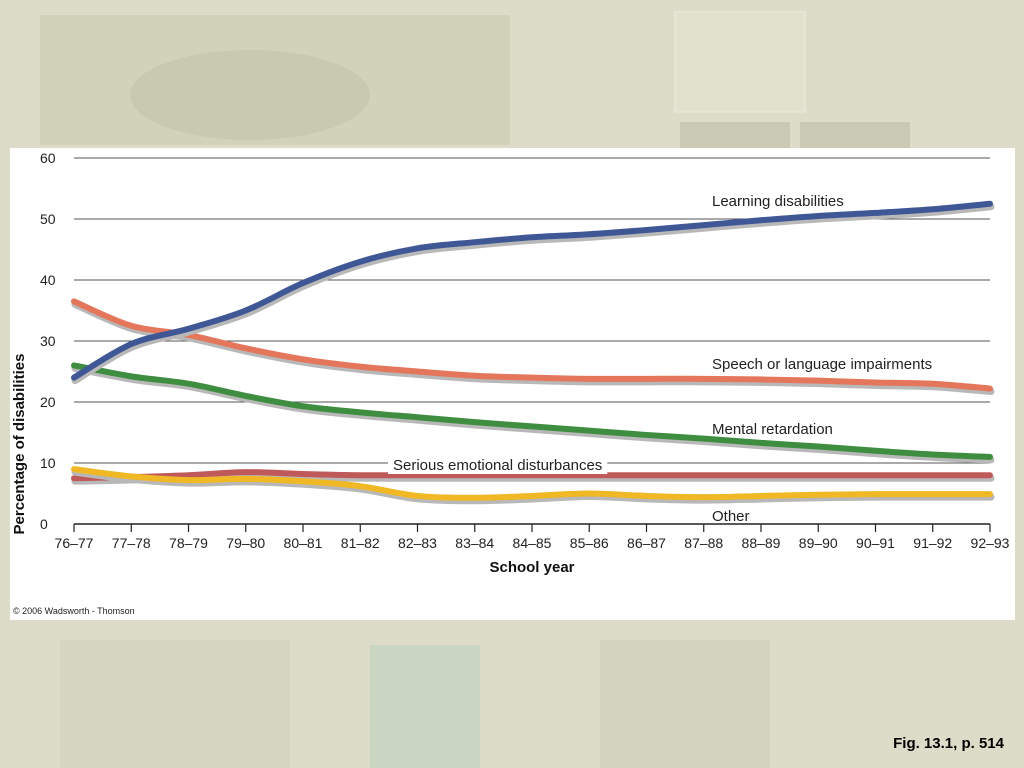 The height and width of the screenshot is (768, 1024). Describe the element at coordinates (532, 345) in the screenshot. I see `series-line-speech-or-language-impairments` at that location.